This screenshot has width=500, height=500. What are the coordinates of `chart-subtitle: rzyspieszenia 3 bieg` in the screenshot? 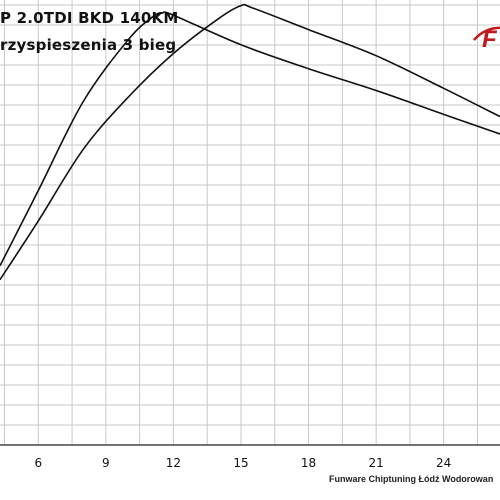 It's located at (88, 45).